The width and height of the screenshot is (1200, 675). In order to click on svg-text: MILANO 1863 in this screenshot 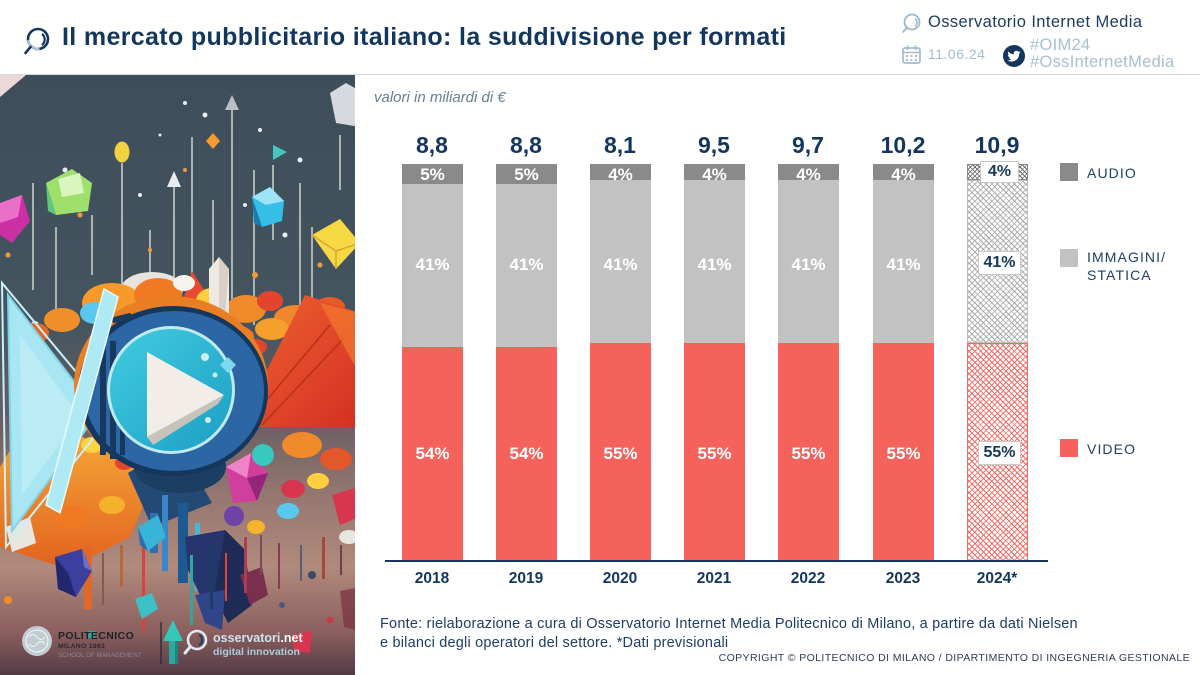, I will do `click(81, 646)`.